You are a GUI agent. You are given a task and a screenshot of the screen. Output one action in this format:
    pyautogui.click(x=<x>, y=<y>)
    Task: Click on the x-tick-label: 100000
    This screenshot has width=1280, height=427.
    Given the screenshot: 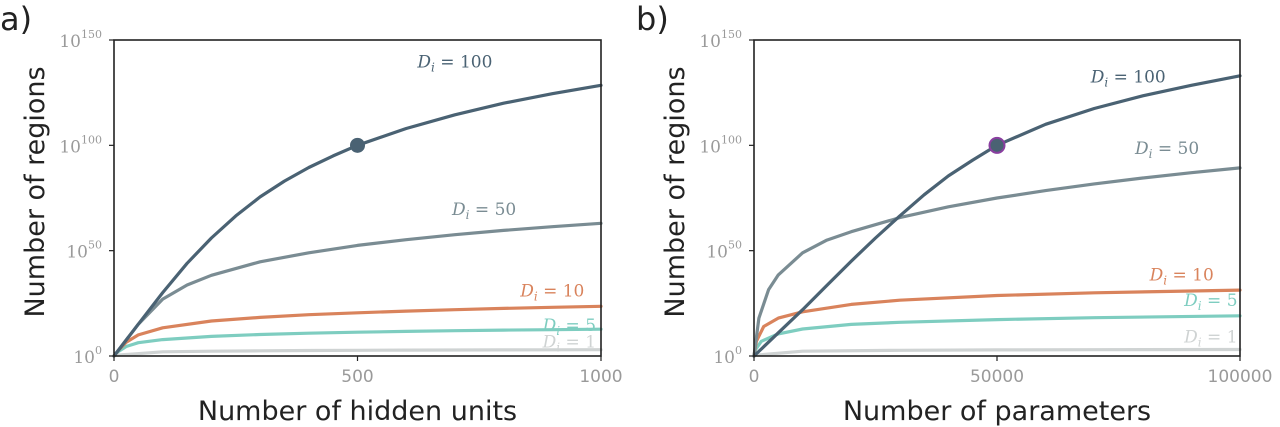 What is the action you would take?
    pyautogui.click(x=1240, y=377)
    